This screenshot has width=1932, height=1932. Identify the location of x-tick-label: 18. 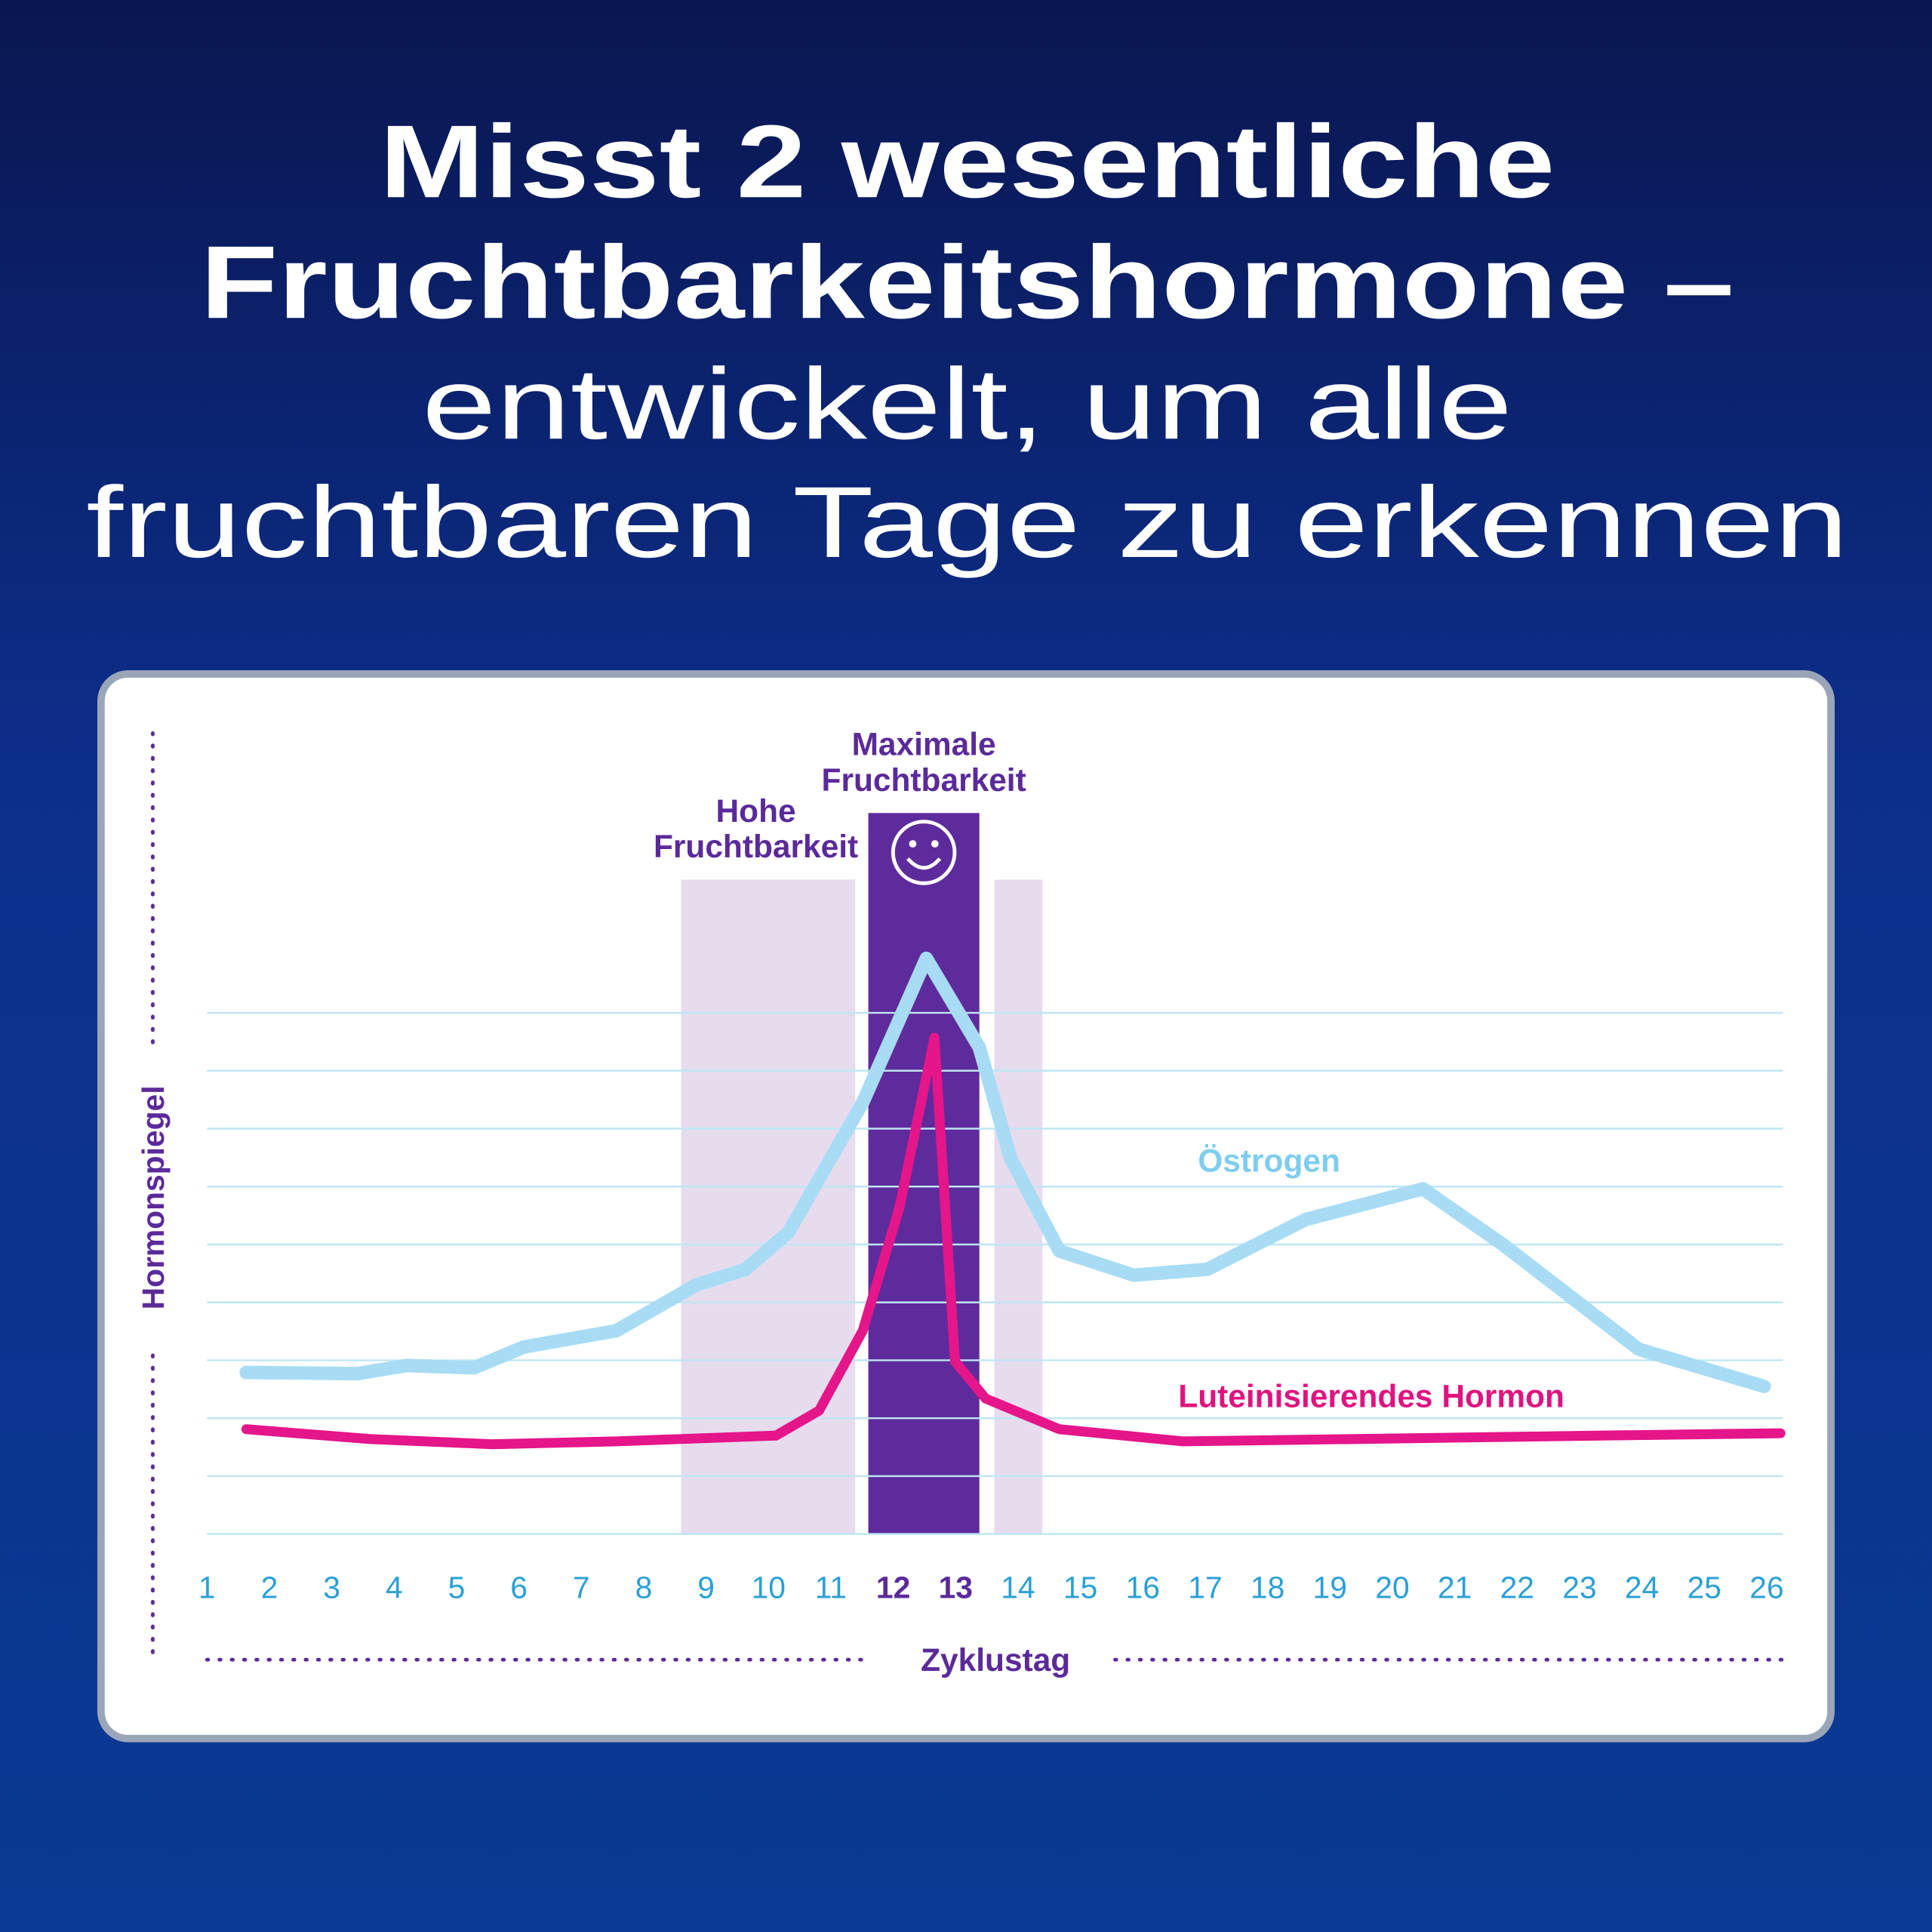
(1267, 1588).